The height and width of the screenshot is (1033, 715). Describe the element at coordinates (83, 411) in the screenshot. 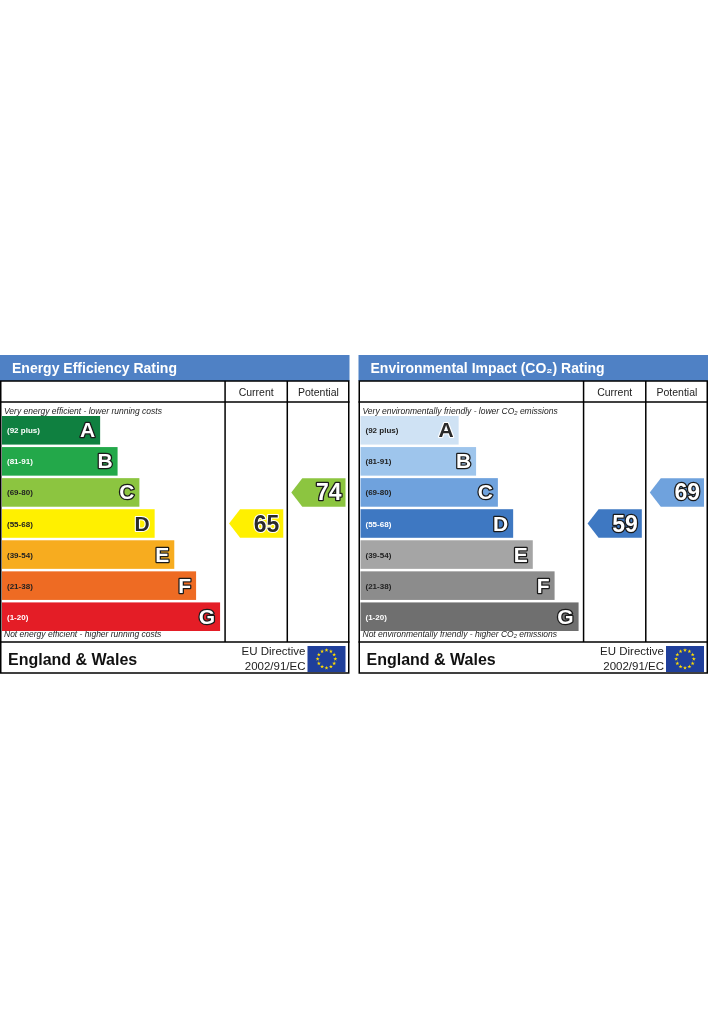

I see `annotation: Very energy efficient - lower running costs` at that location.